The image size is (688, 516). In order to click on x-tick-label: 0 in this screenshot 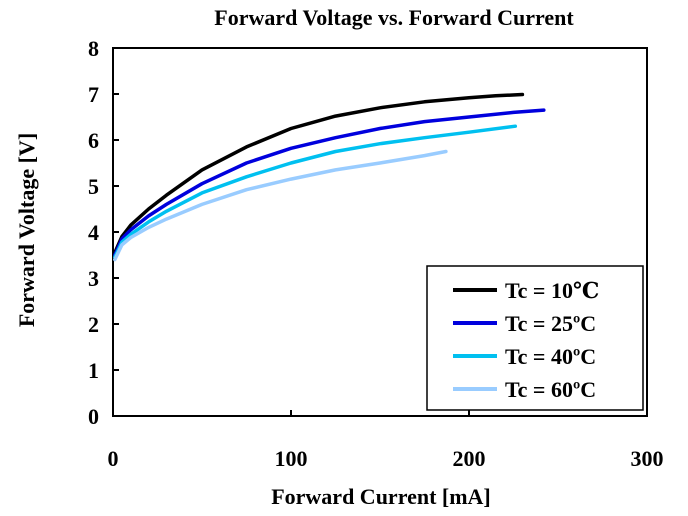, I will do `click(113, 458)`.